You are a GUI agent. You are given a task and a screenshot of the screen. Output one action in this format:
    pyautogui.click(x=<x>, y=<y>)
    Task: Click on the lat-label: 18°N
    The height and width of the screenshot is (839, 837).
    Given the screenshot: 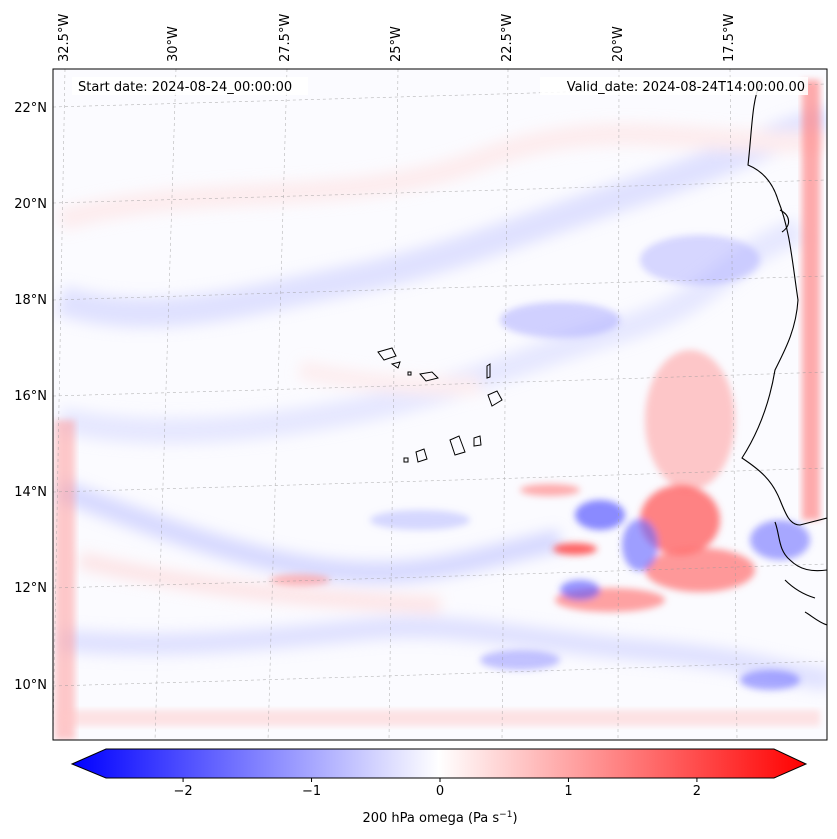 What is the action you would take?
    pyautogui.click(x=30, y=300)
    